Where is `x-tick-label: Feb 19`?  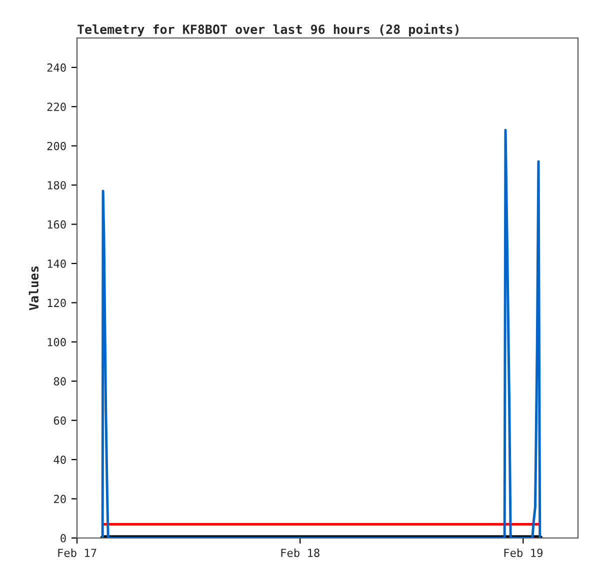 x-tick-label: Feb 19 is located at coordinates (523, 553).